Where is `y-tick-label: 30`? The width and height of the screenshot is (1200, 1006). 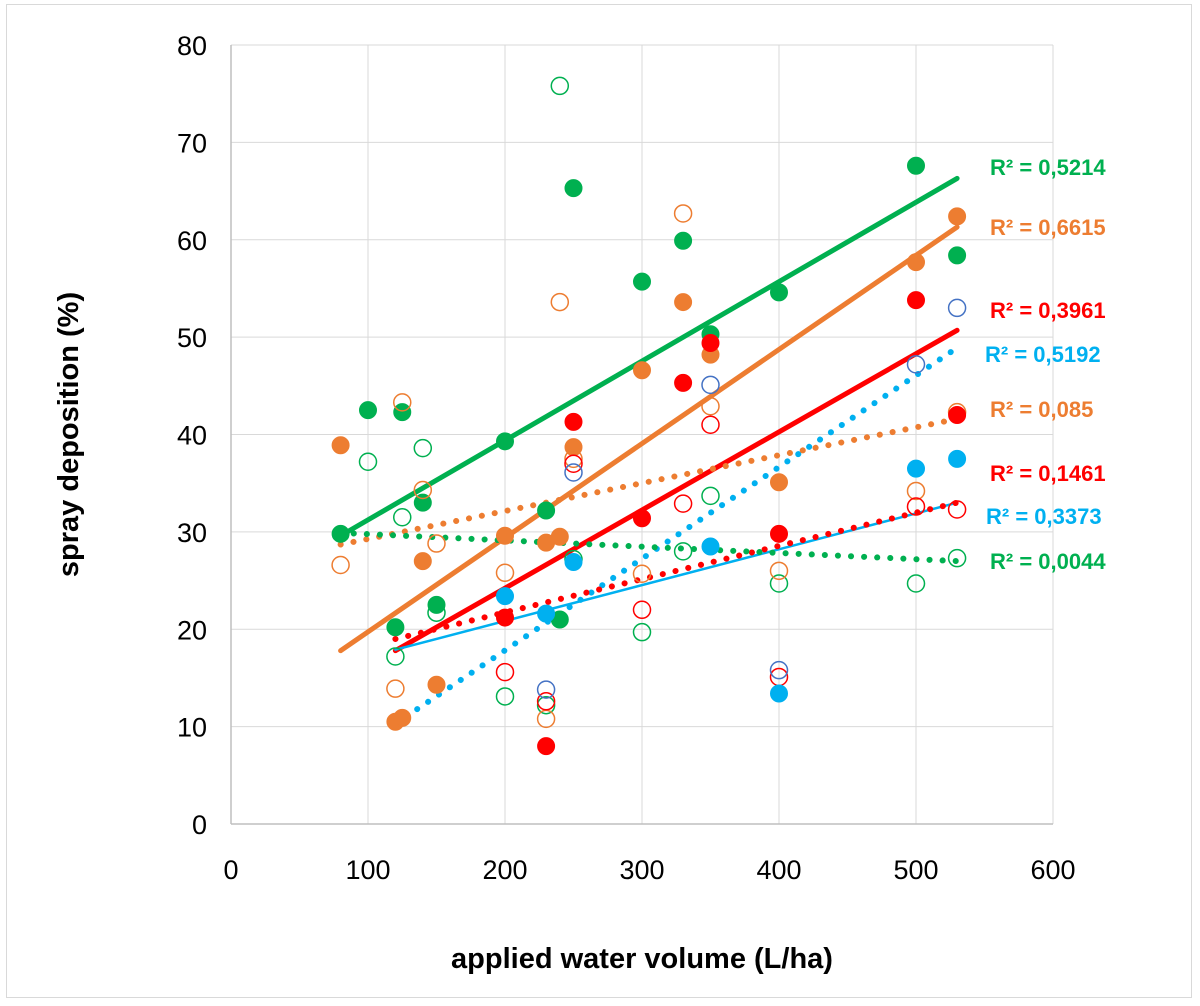 y-tick-label: 30 is located at coordinates (192, 533).